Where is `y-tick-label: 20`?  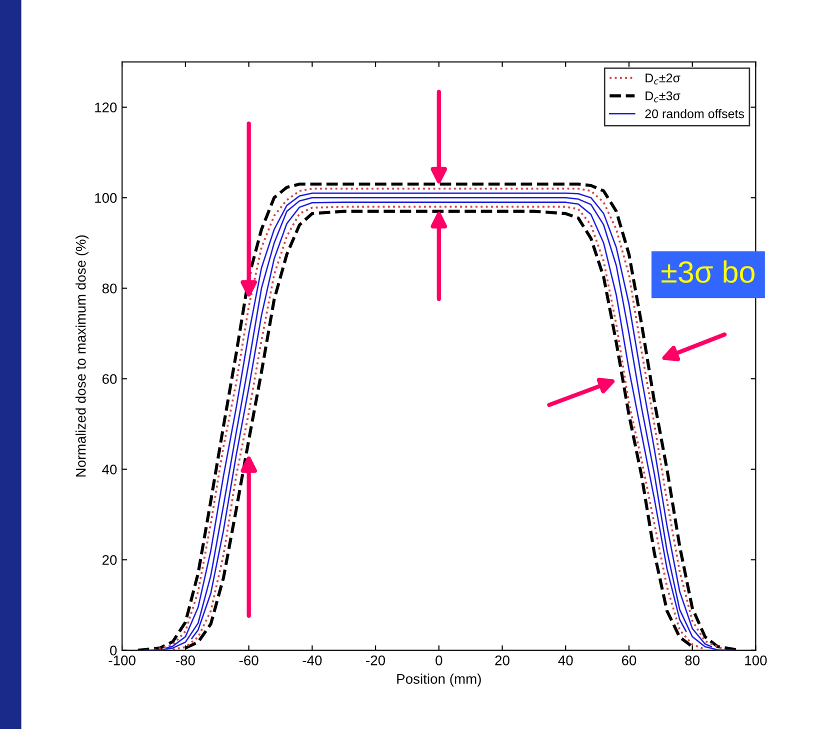
y-tick-label: 20 is located at coordinates (109, 560).